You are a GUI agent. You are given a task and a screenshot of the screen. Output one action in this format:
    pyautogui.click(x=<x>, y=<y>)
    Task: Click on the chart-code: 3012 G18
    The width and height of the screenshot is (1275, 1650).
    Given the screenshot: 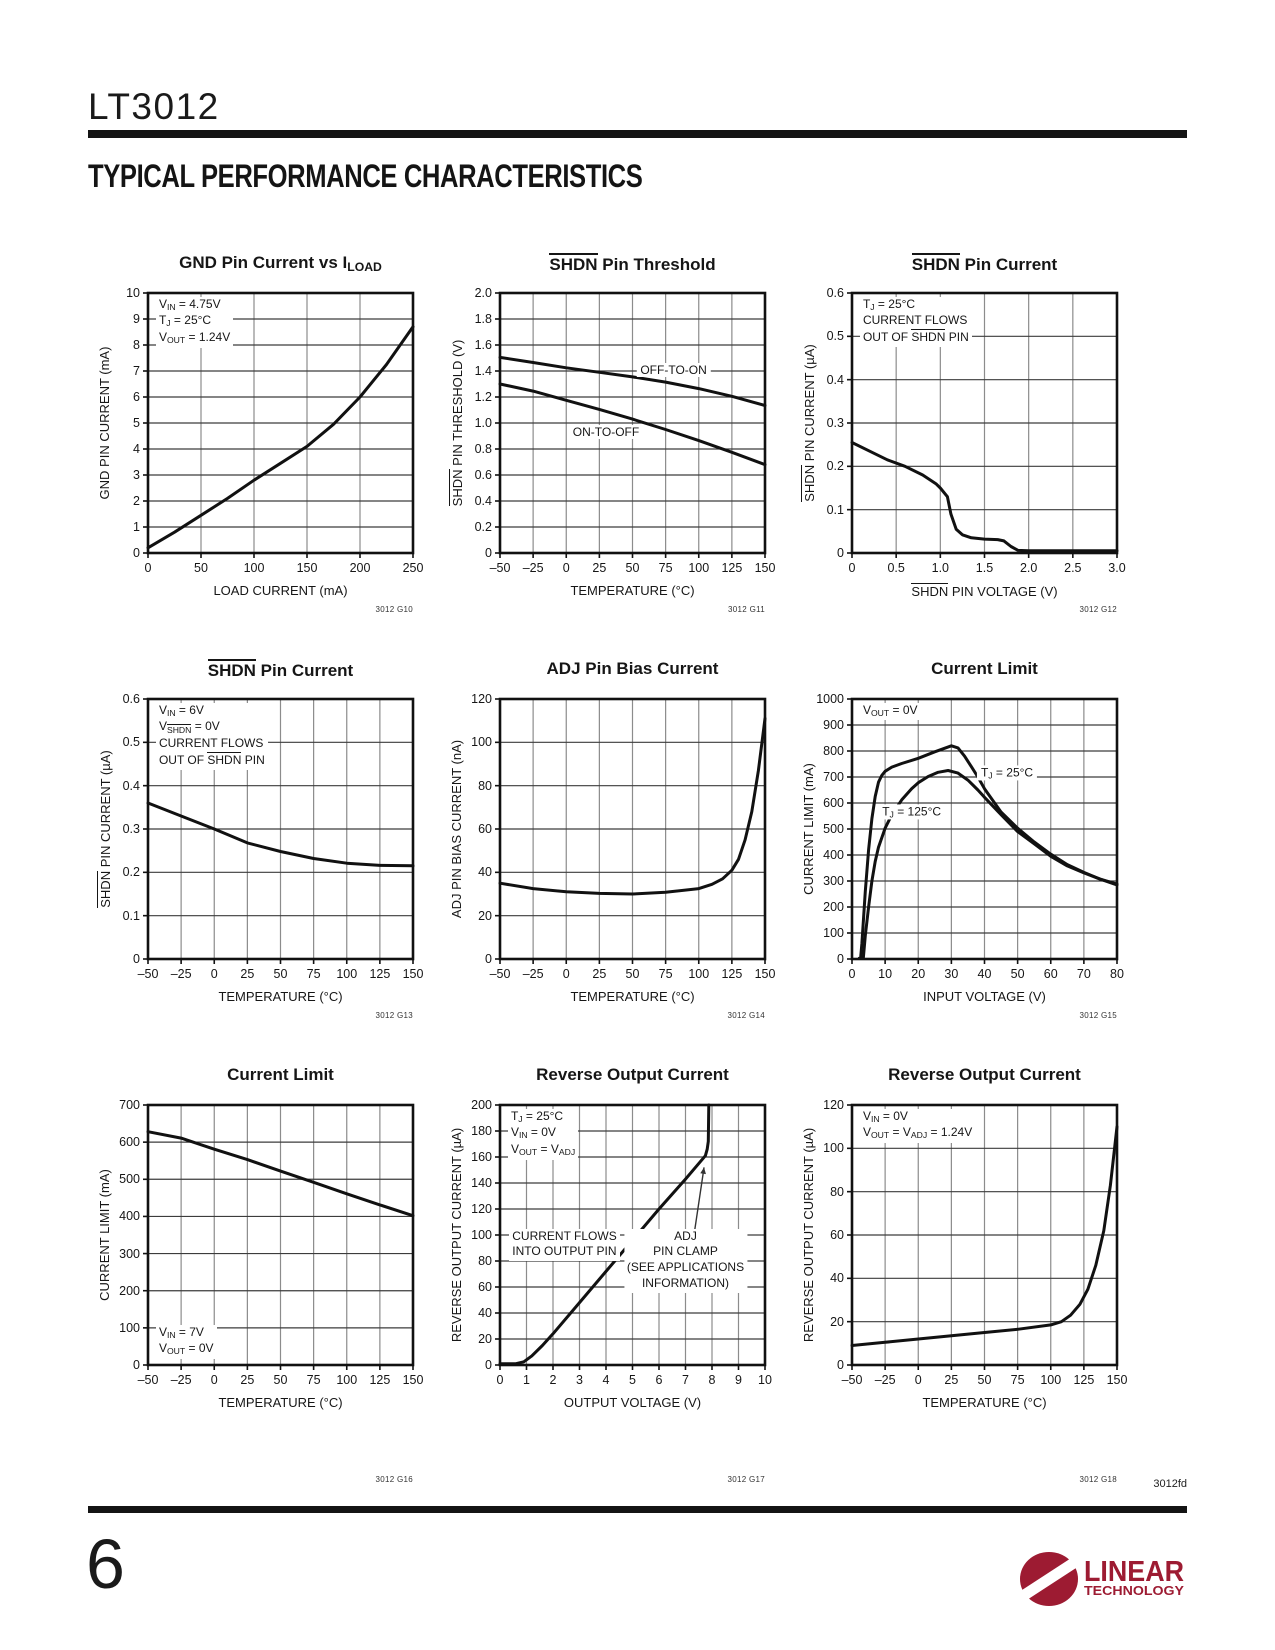 What is the action you would take?
    pyautogui.click(x=1098, y=1479)
    